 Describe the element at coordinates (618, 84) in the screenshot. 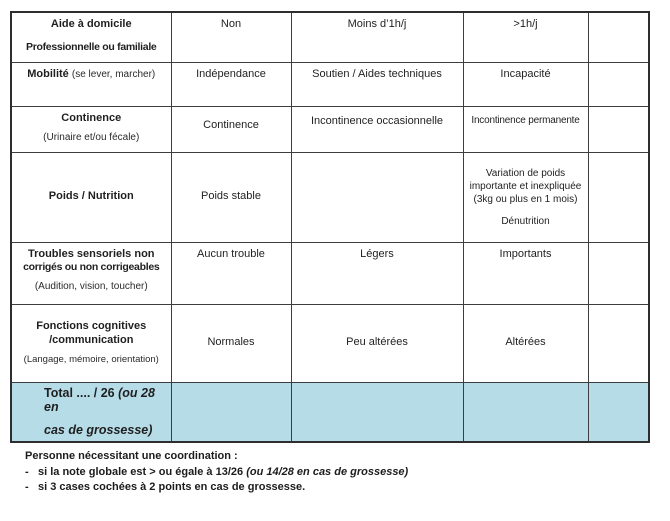

I see `cell-mobilite-score` at that location.